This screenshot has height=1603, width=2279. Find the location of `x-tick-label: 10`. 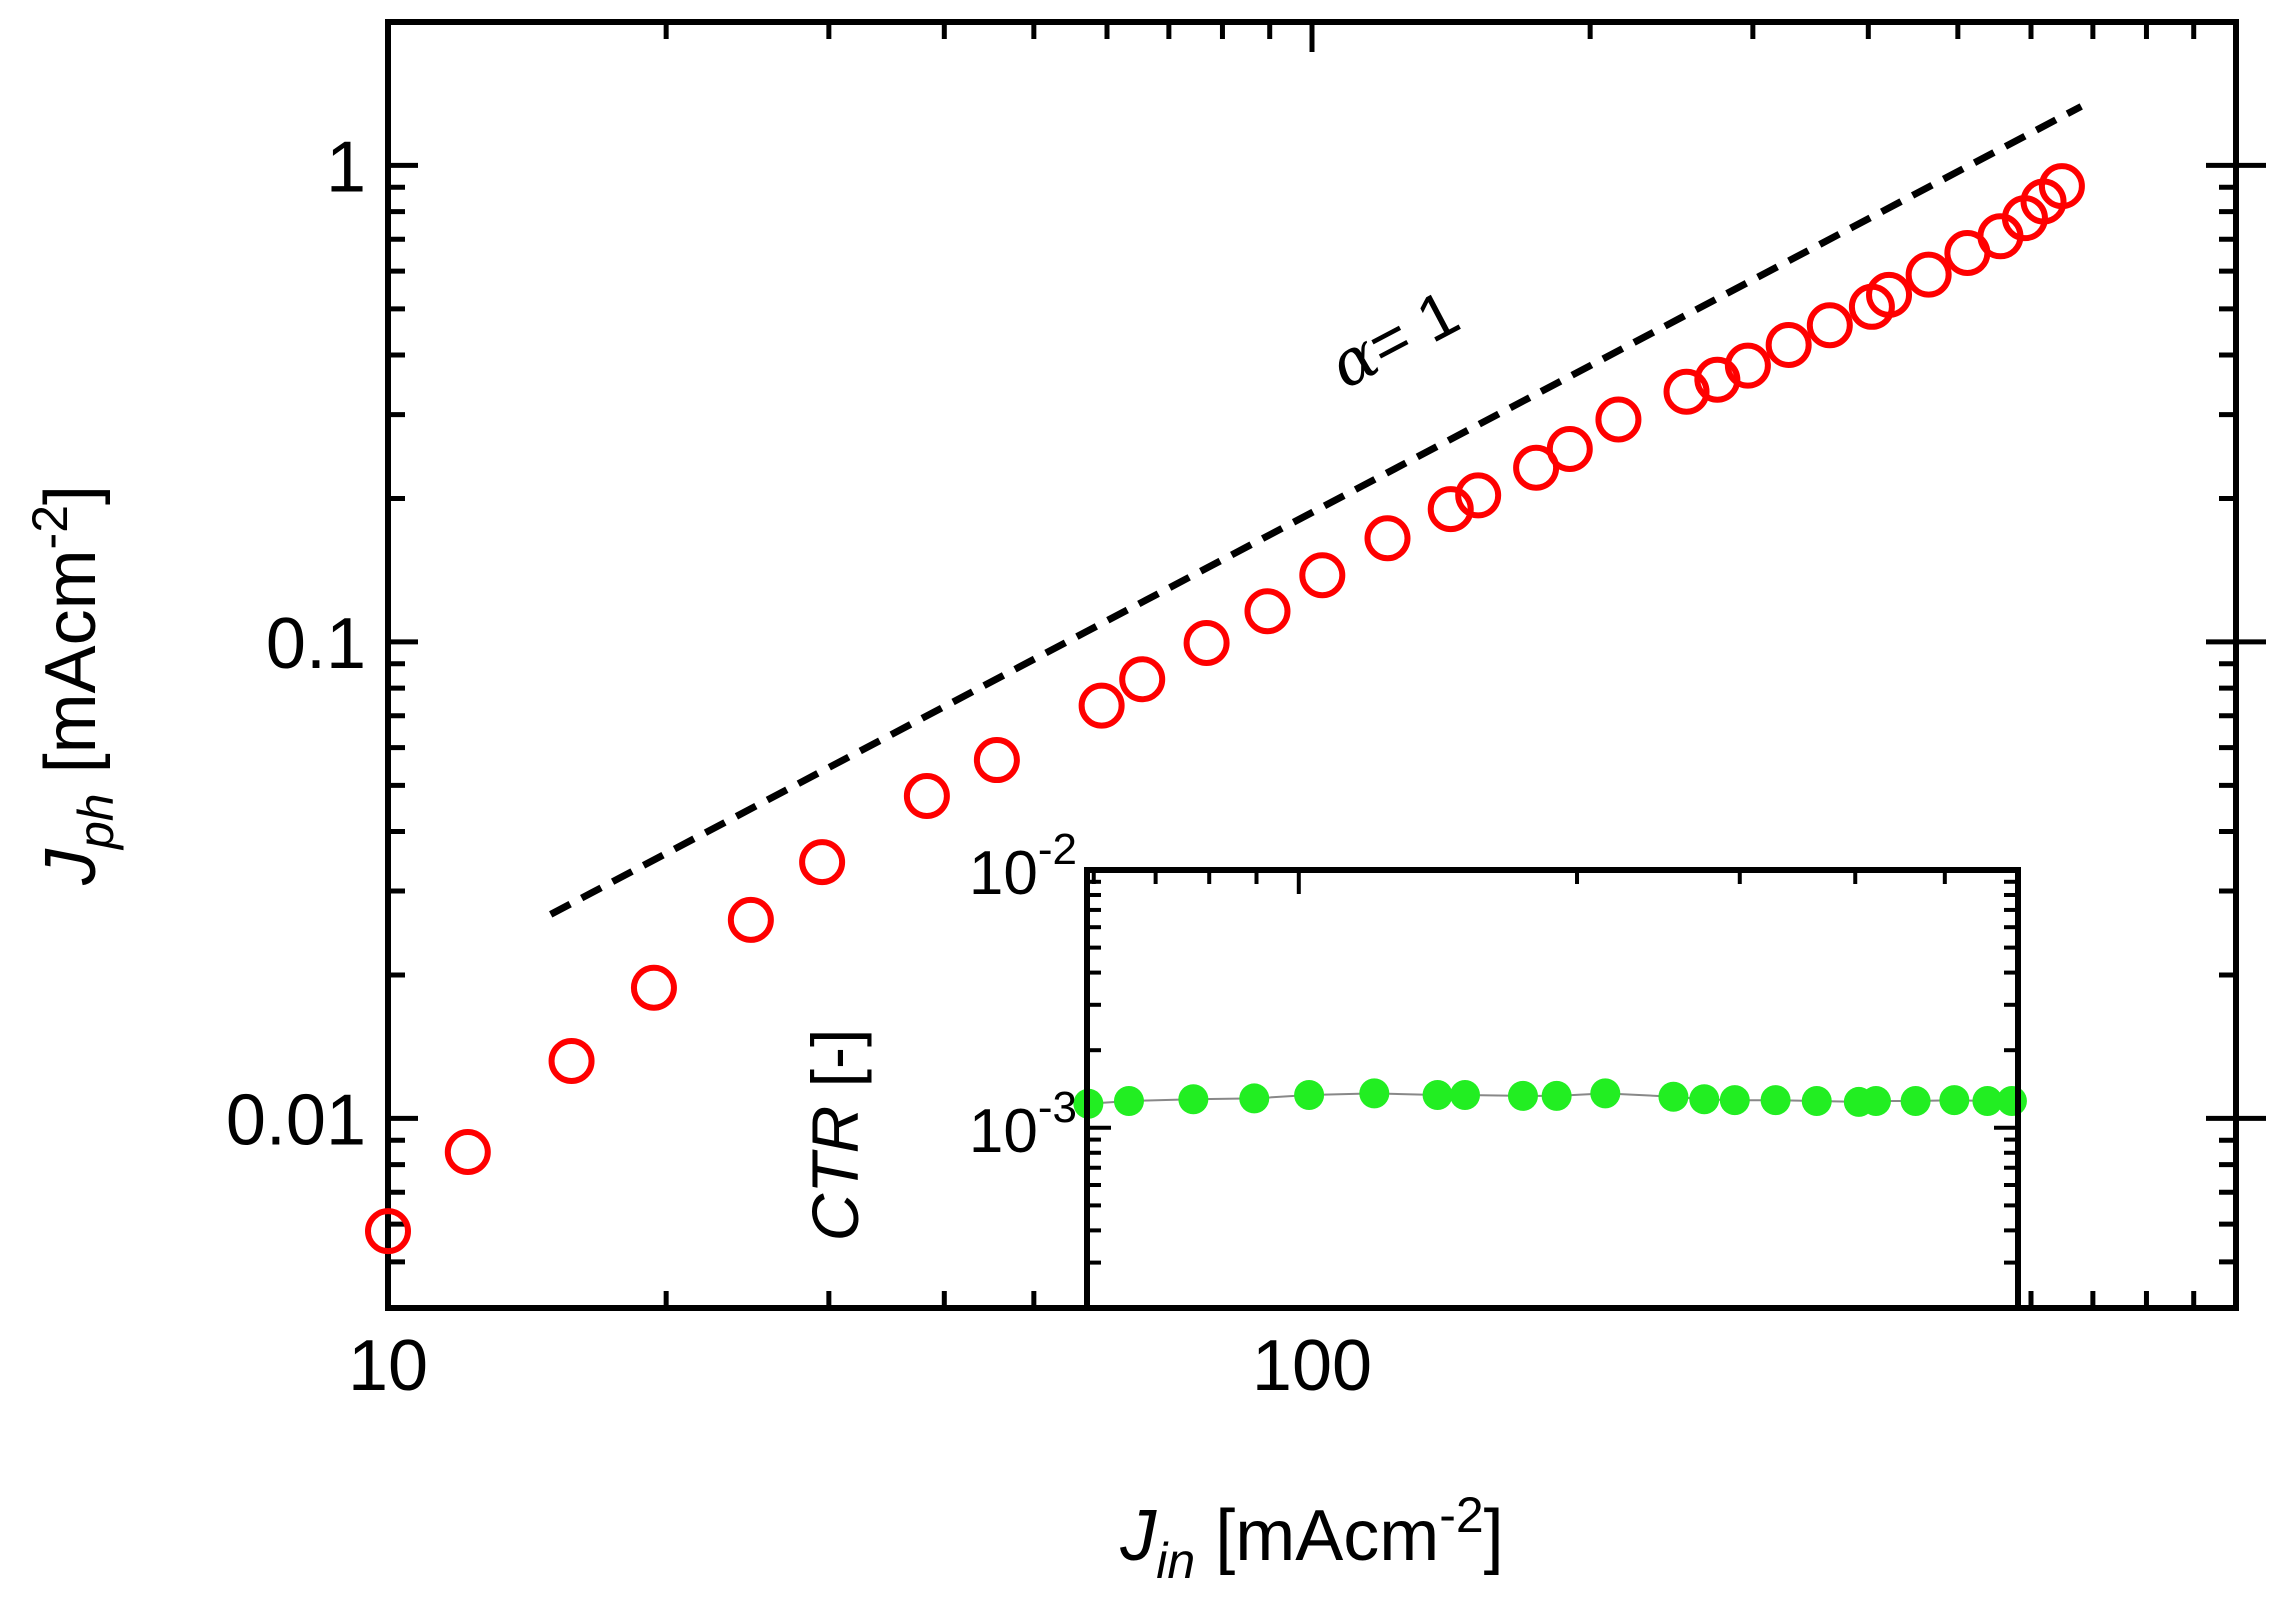

x-tick-label: 10 is located at coordinates (388, 1366).